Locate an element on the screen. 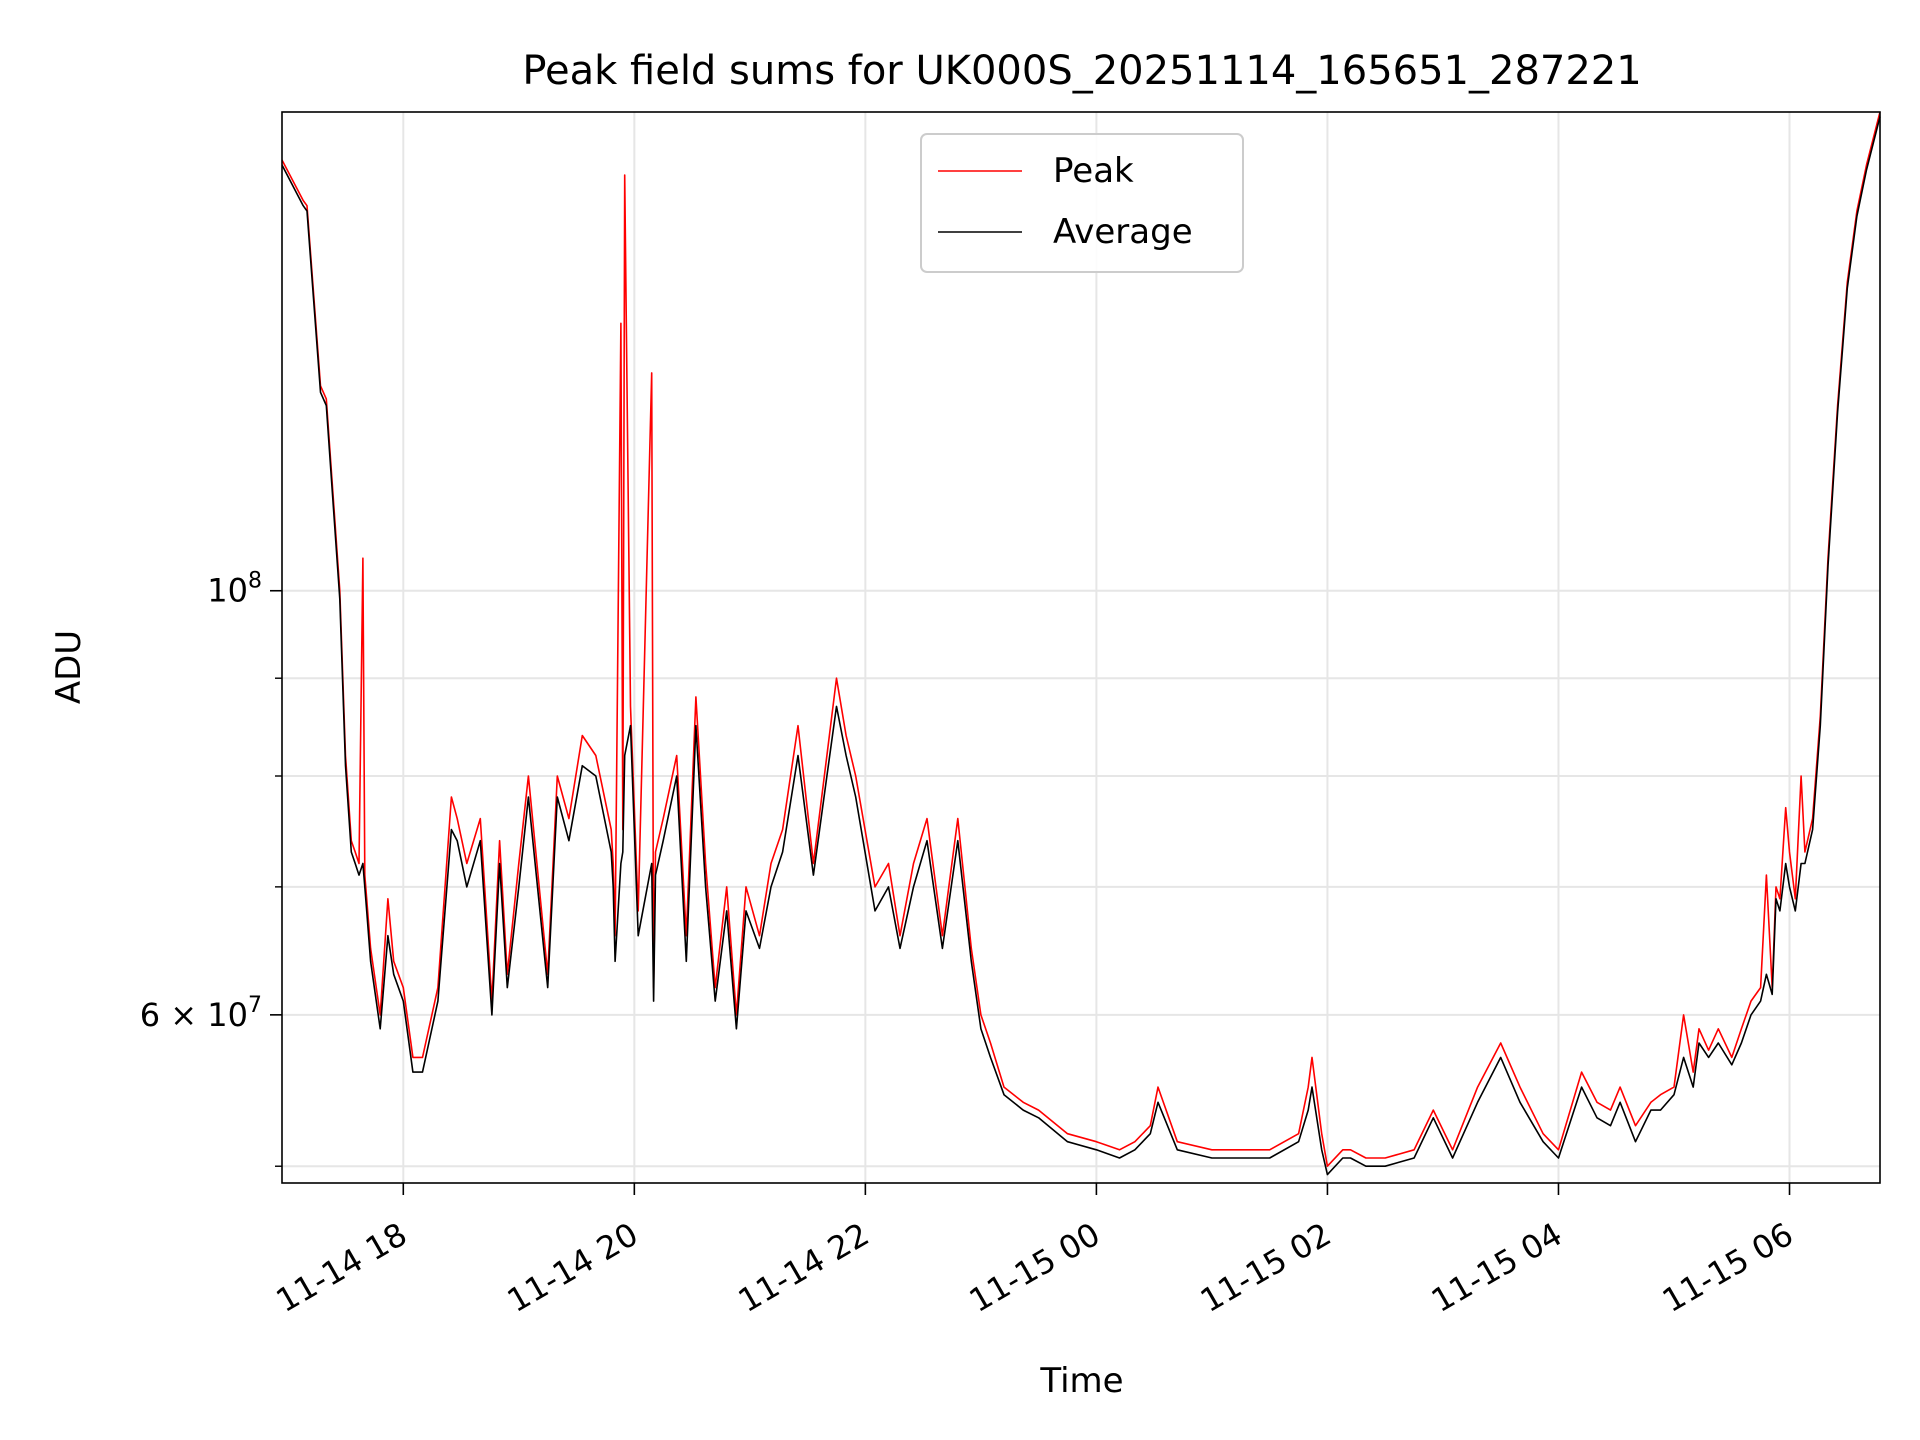 Image resolution: width=1920 pixels, height=1440 pixels. legend-box is located at coordinates (1082, 203).